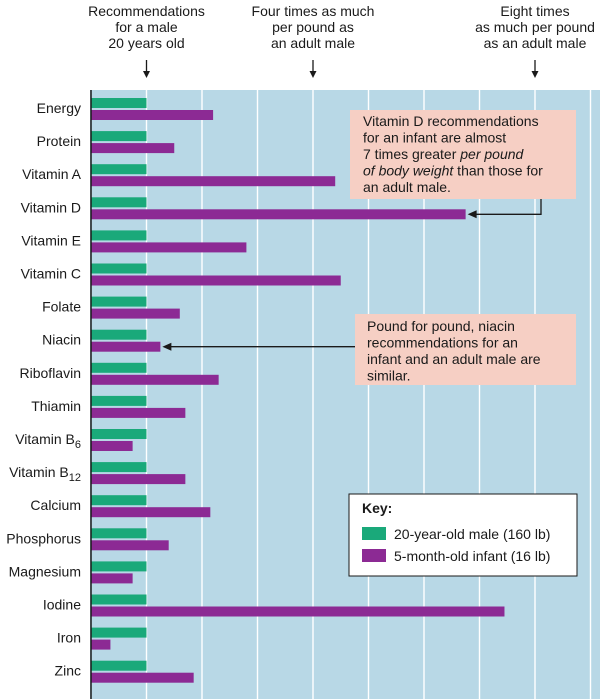 This screenshot has width=600, height=699. I want to click on legend-label: 5-month-old infant (16 lb), so click(472, 556).